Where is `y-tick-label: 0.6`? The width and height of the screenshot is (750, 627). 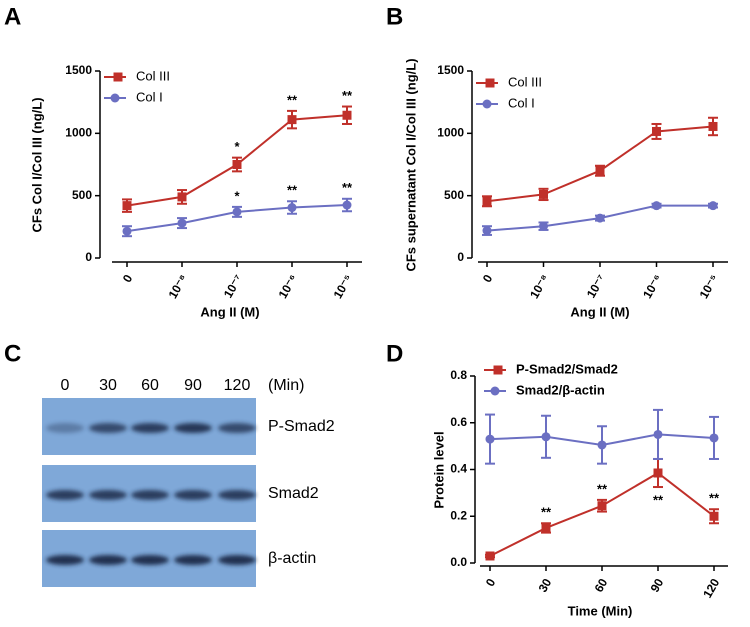
y-tick-label: 0.6 is located at coordinates (458, 422).